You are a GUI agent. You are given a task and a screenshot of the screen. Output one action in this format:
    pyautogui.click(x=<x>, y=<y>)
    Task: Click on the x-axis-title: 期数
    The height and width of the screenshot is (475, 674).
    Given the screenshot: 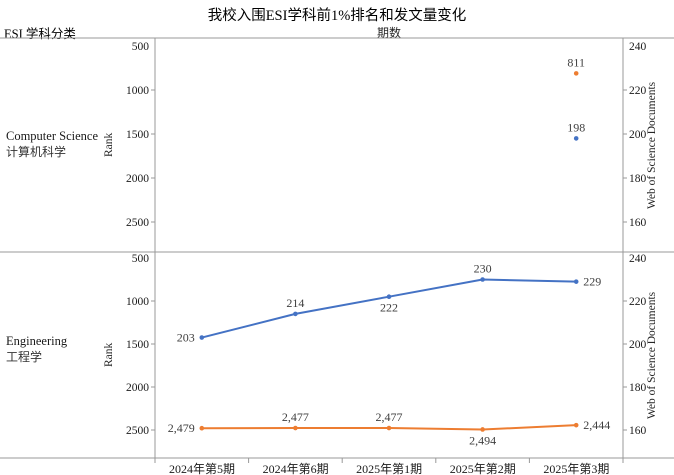 What is the action you would take?
    pyautogui.click(x=388, y=33)
    